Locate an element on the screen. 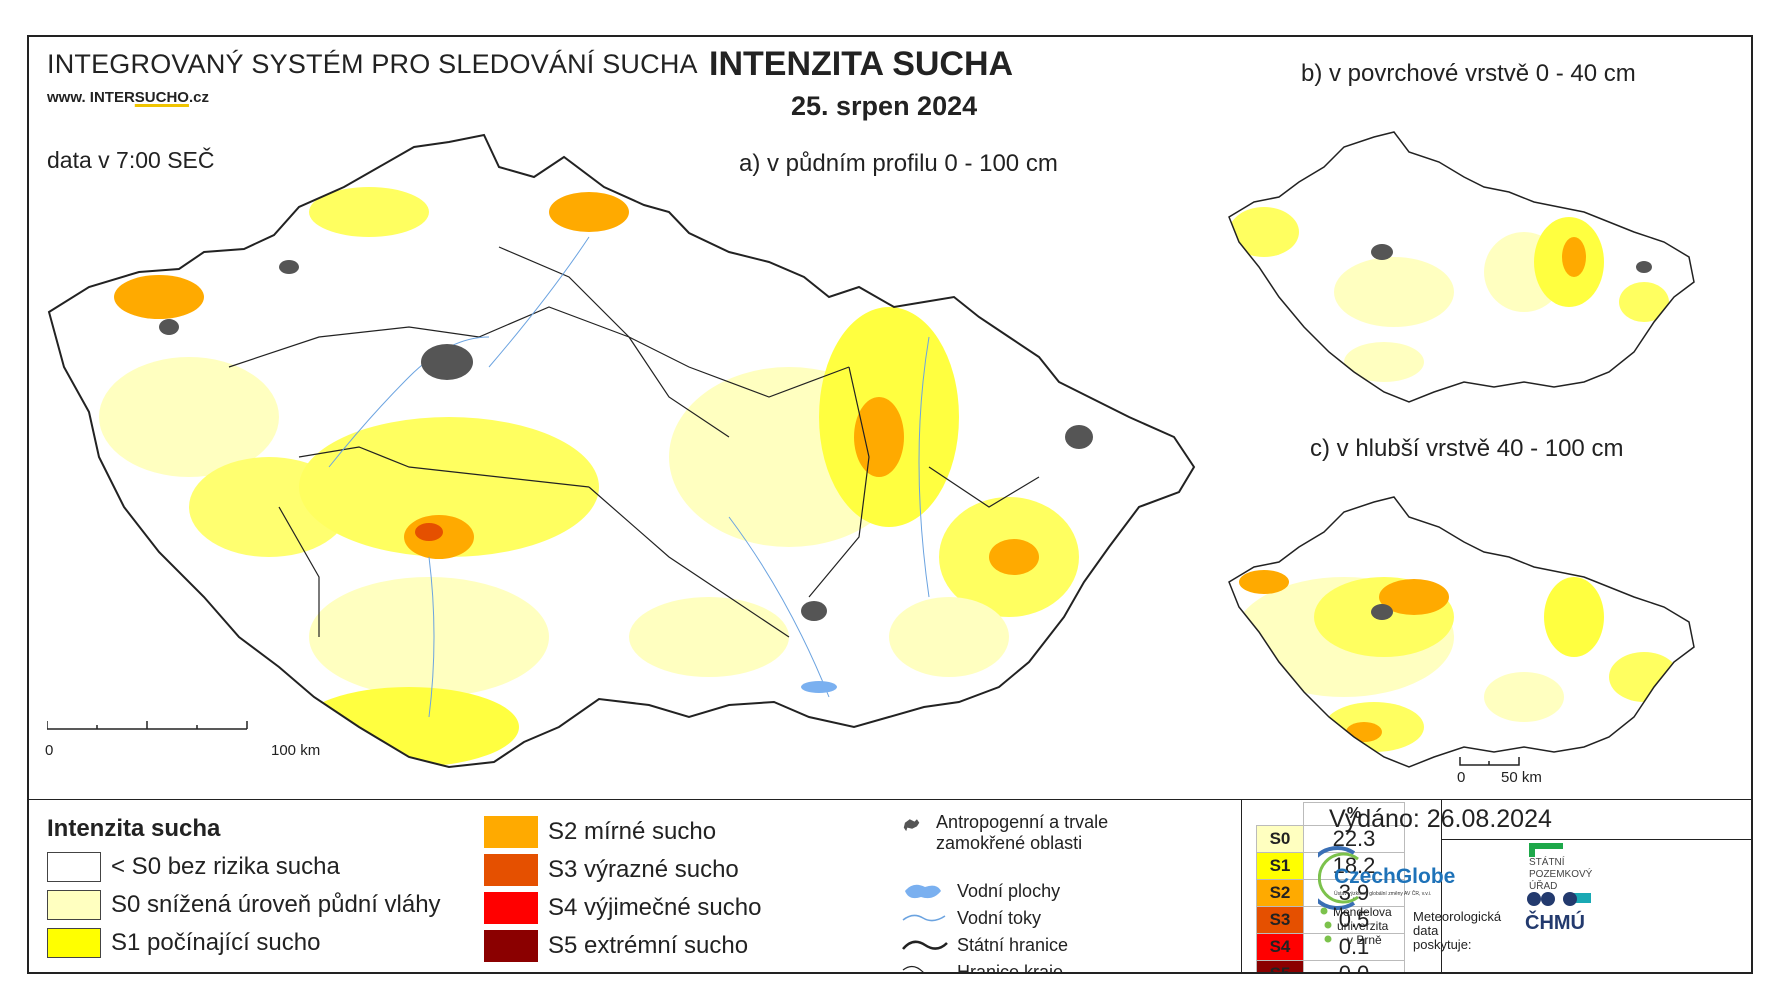 The height and width of the screenshot is (1003, 1772). legend-label: < S0 bez rizika sucha is located at coordinates (225, 866).